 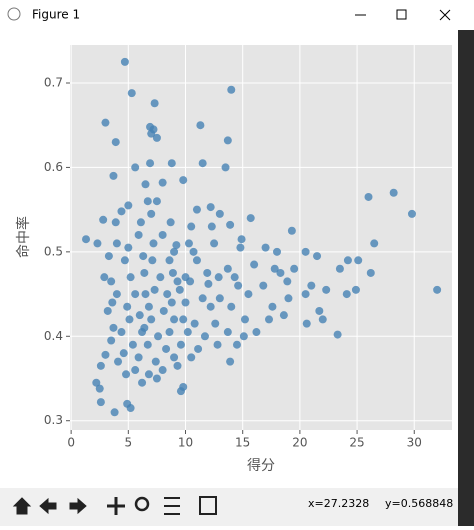 I want to click on configure-button, so click(x=172, y=506).